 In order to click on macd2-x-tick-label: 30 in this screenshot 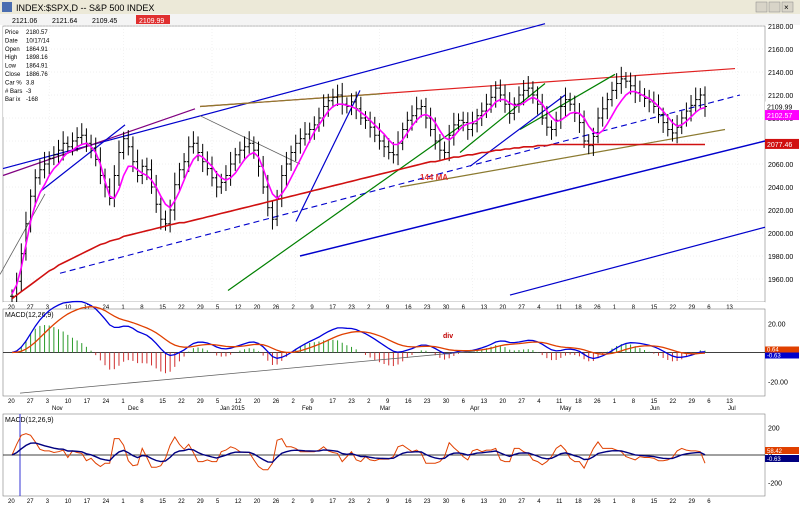, I will do `click(446, 502)`.